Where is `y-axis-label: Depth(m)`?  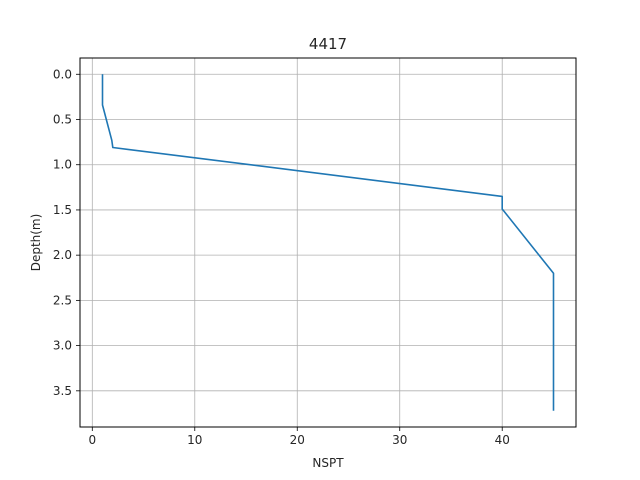
y-axis-label: Depth(m) is located at coordinates (36, 243).